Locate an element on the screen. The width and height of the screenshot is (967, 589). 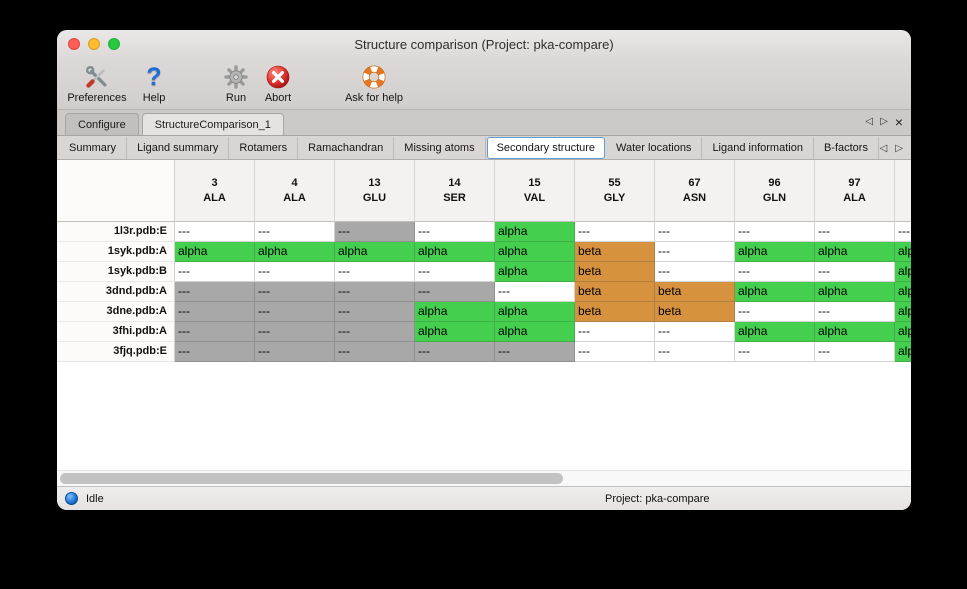
zoom-window-button is located at coordinates (114, 44).